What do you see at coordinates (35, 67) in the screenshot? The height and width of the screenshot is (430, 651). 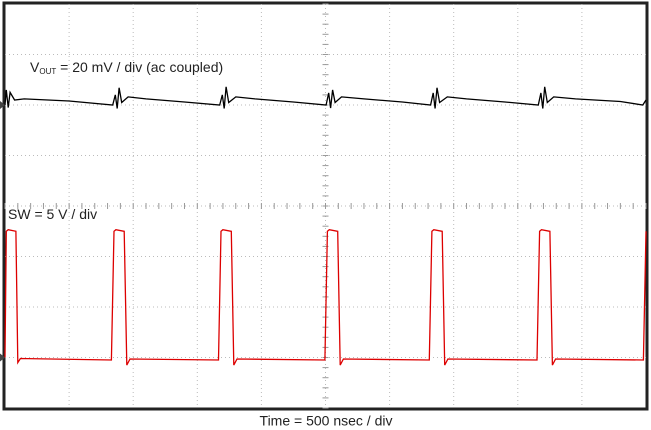 I see `label-symbol: V` at bounding box center [35, 67].